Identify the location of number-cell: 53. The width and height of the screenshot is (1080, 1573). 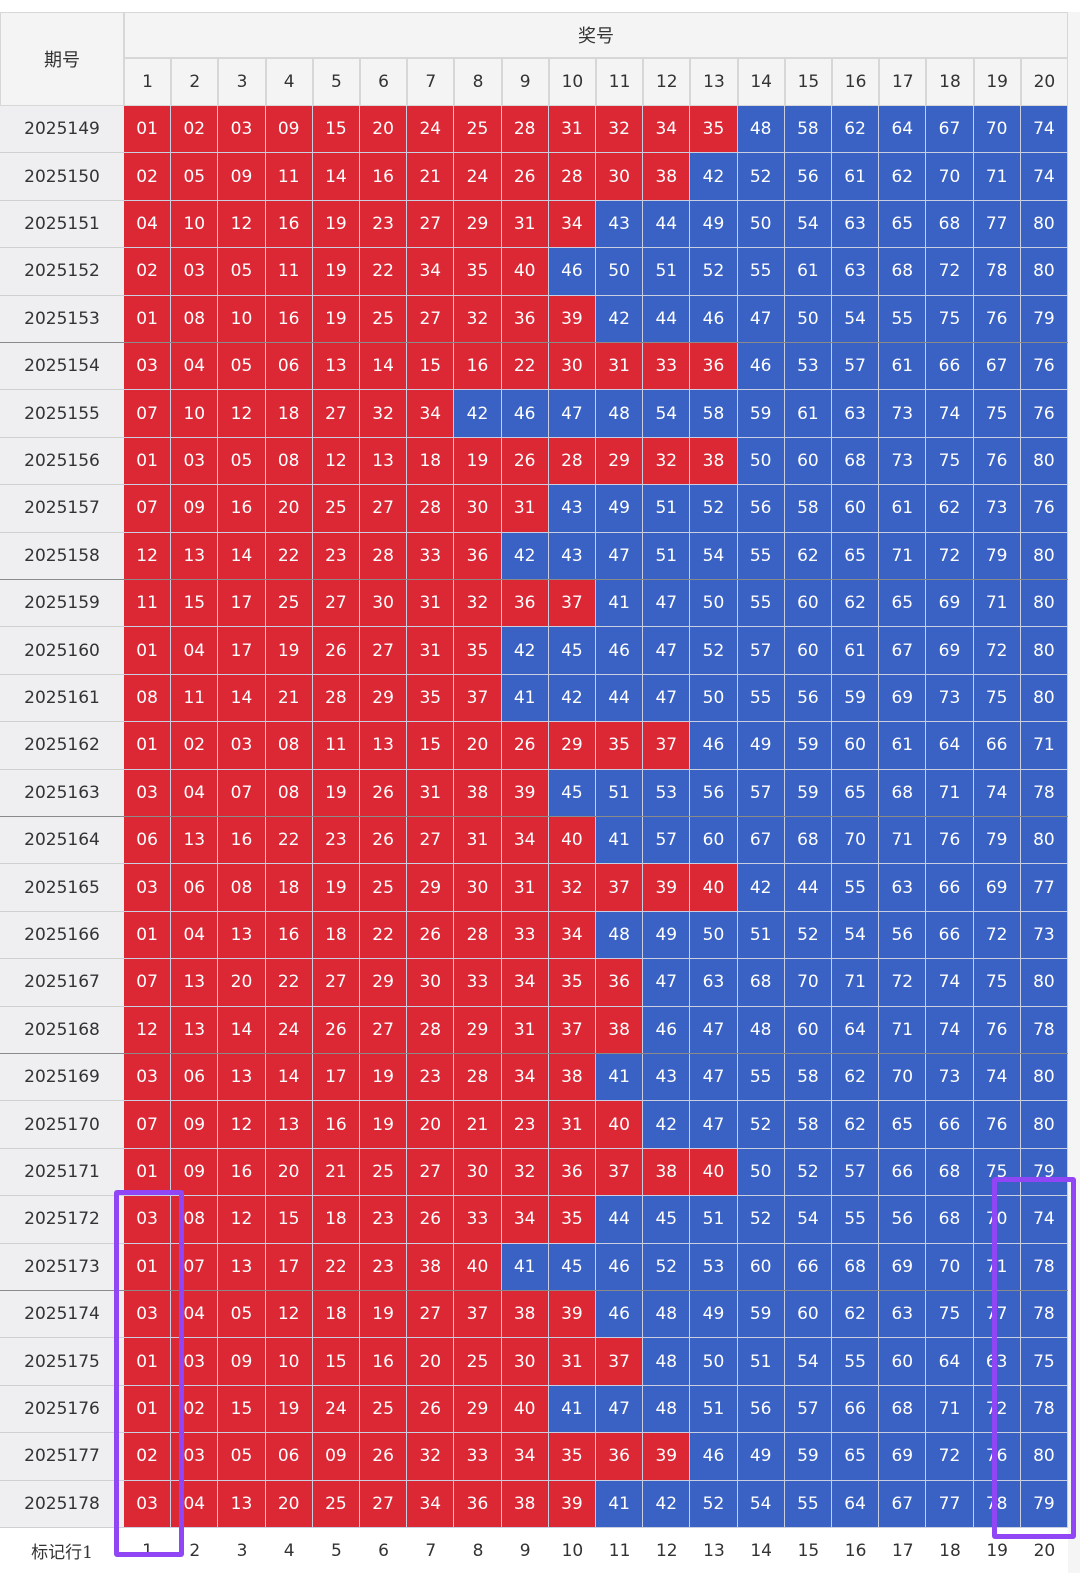
(808, 367).